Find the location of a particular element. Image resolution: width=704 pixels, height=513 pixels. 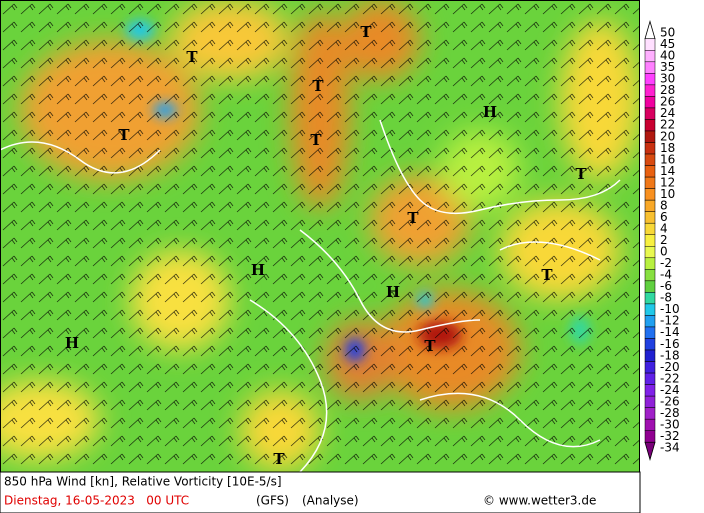

colorbar-label: 2 is located at coordinates (664, 240).